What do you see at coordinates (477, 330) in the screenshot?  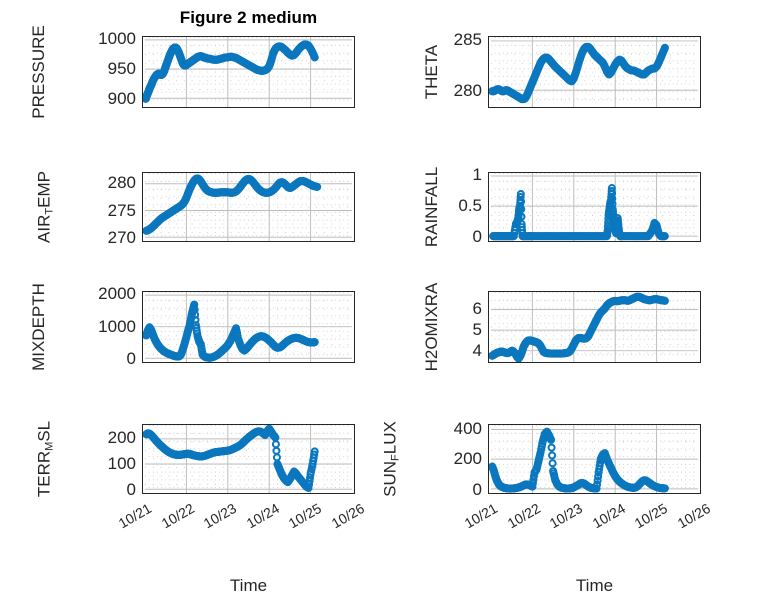 I see `y-tick-label: 5` at bounding box center [477, 330].